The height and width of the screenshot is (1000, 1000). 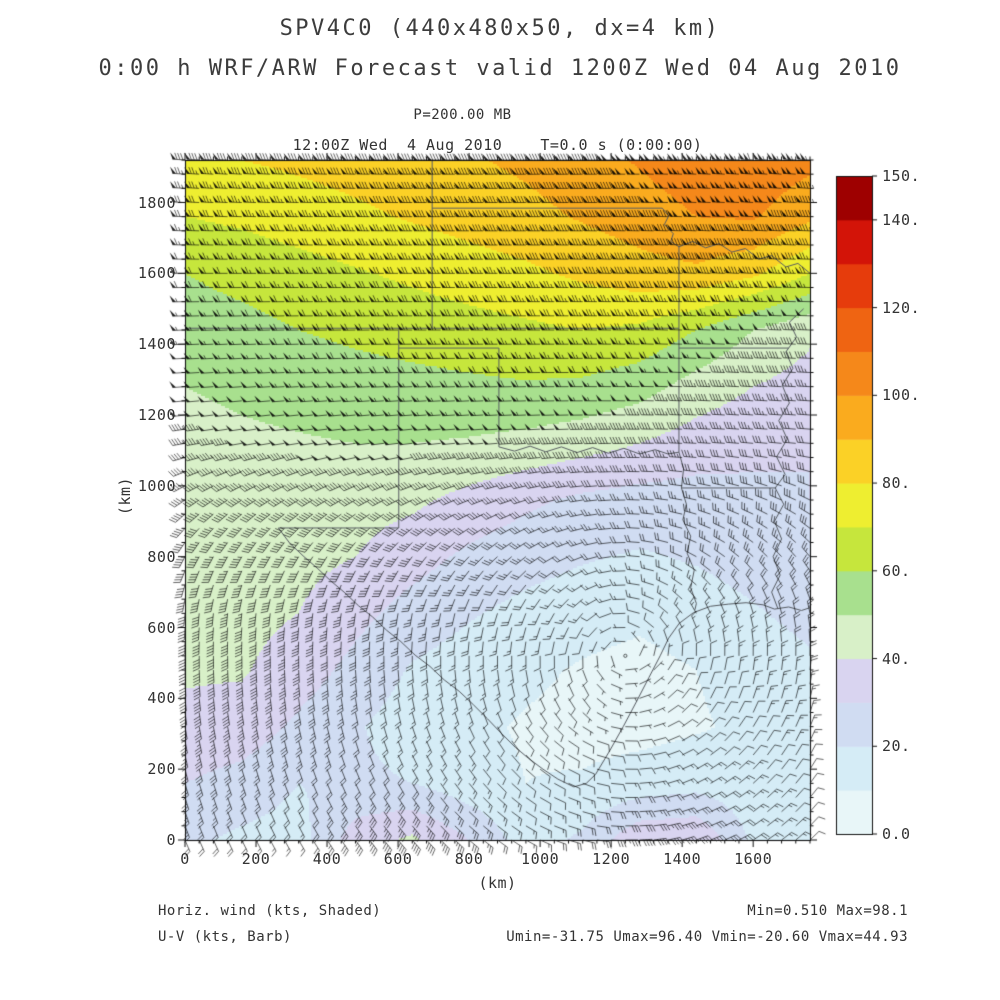 I want to click on x-tick-label: 800, so click(x=469, y=859).